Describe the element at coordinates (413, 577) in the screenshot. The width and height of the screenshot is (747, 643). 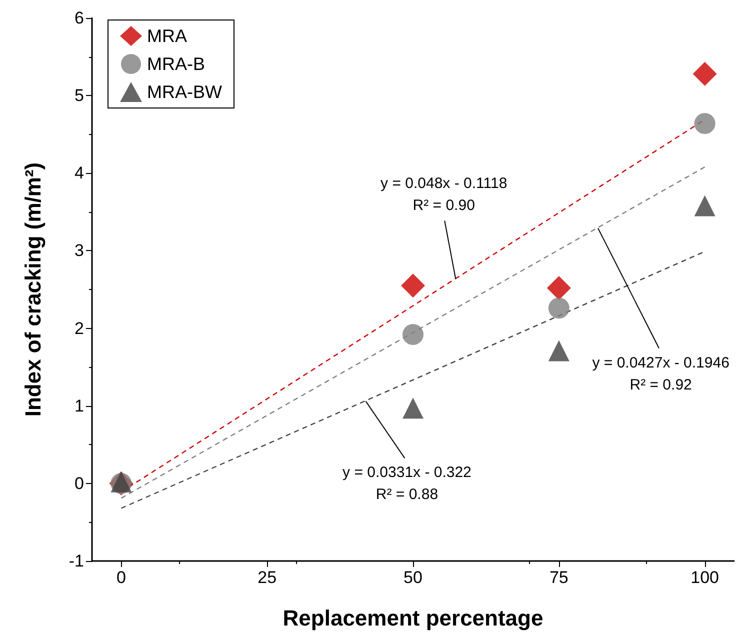
I see `x-tick-label: 50` at that location.